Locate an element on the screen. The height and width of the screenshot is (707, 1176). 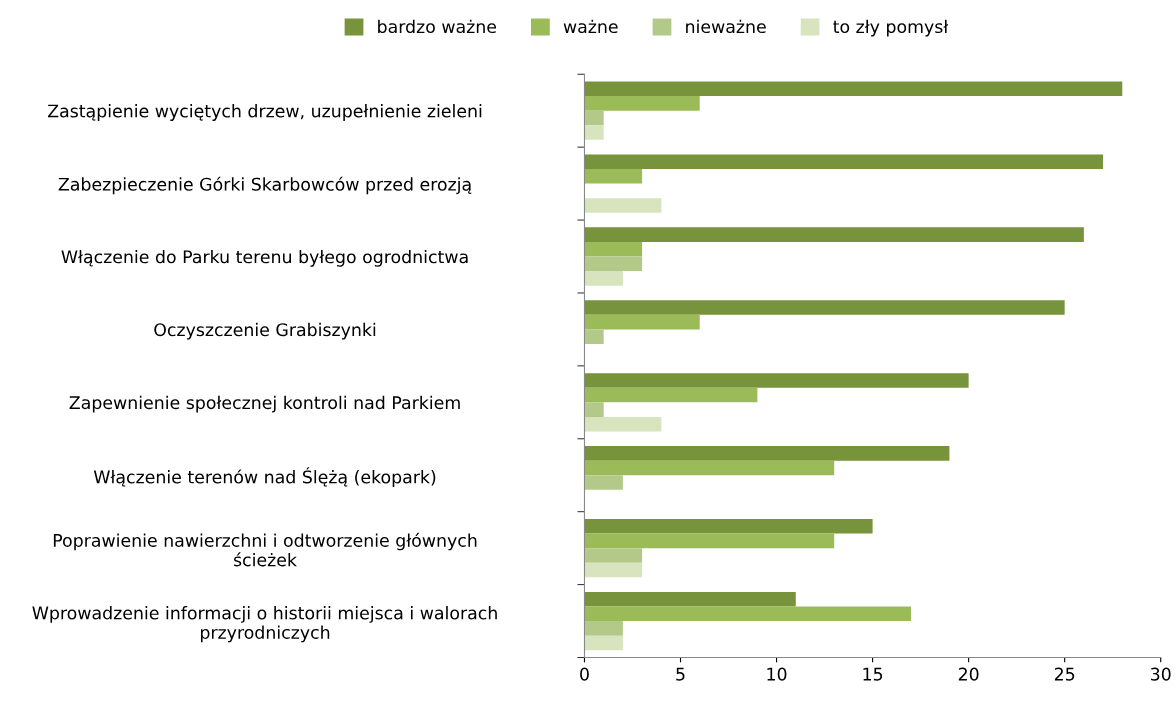
y-tick-label: Włączenie terenów nad Ślężą (ekopark) is located at coordinates (264, 477).